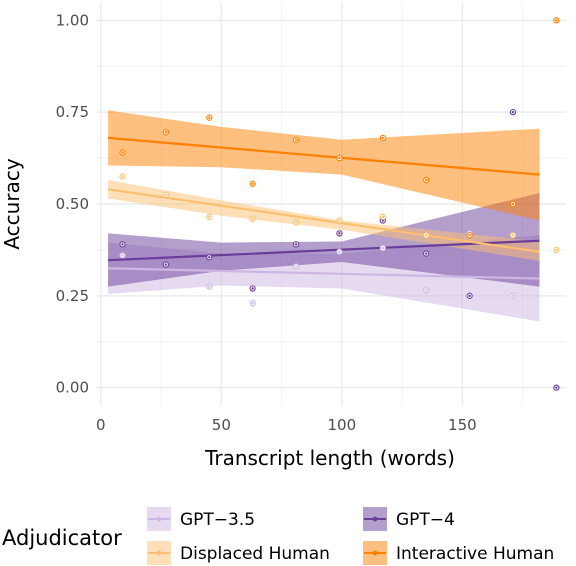 The width and height of the screenshot is (576, 566). What do you see at coordinates (72, 112) in the screenshot?
I see `y-tick-label: 0.75` at bounding box center [72, 112].